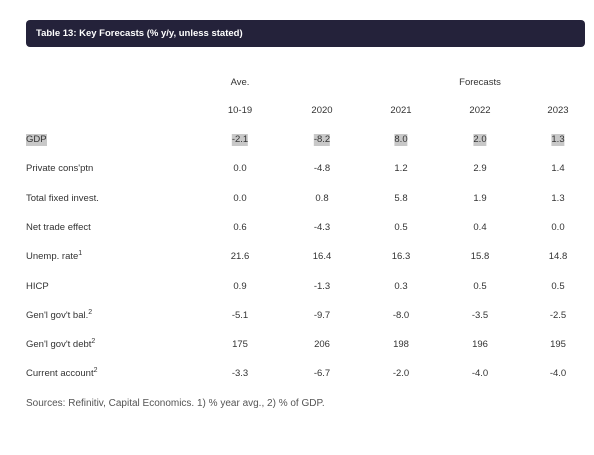 This screenshot has width=594, height=455. What do you see at coordinates (480, 110) in the screenshot?
I see `column-header: 2022` at bounding box center [480, 110].